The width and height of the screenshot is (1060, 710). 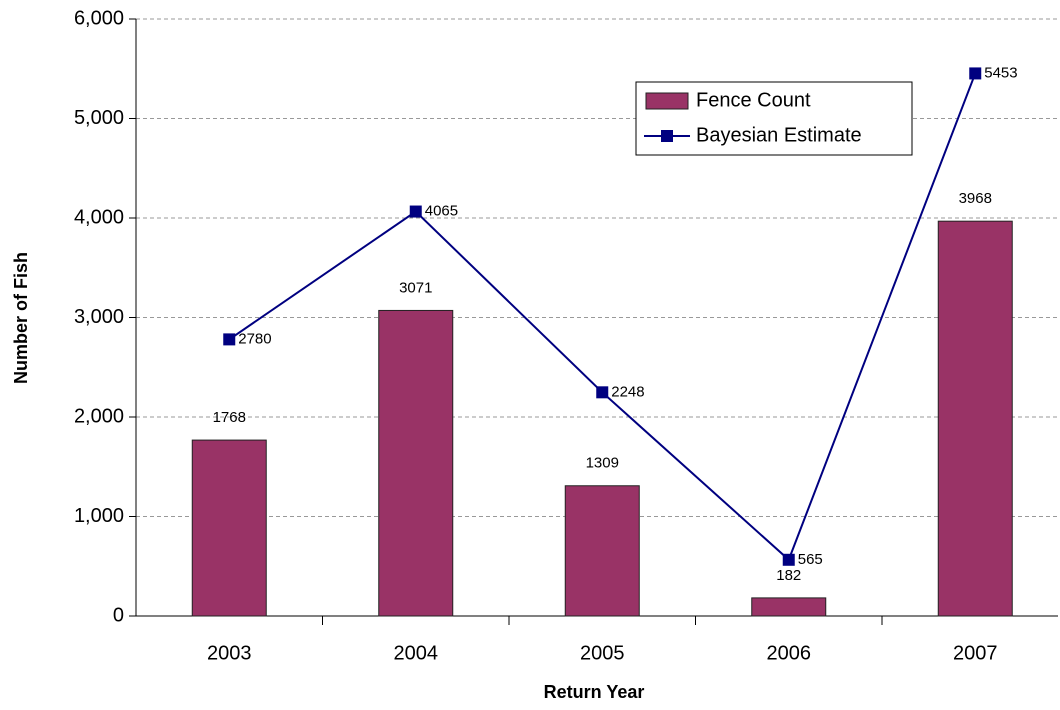 I want to click on x-axis-title: Return Year, so click(x=594, y=692).